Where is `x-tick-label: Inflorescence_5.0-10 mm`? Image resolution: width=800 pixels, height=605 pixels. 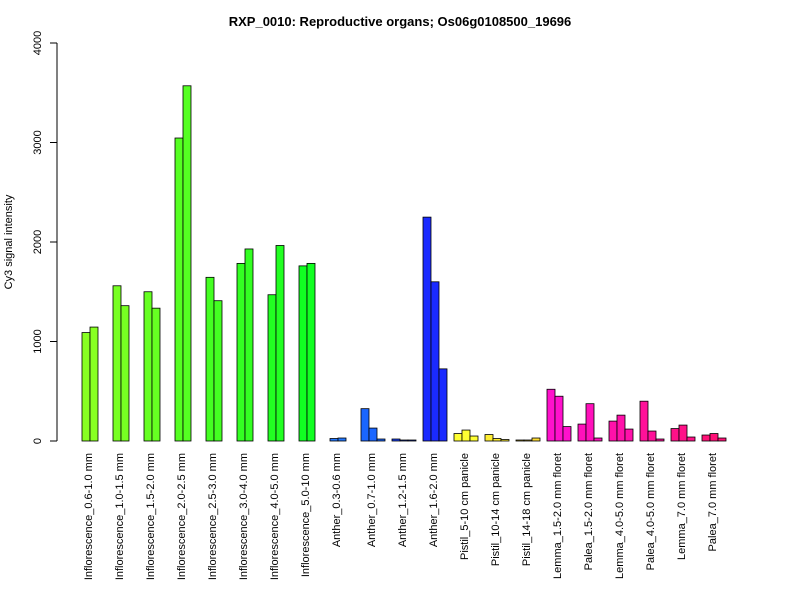
x-tick-label: Inflorescence_5.0-10 mm is located at coordinates (306, 515).